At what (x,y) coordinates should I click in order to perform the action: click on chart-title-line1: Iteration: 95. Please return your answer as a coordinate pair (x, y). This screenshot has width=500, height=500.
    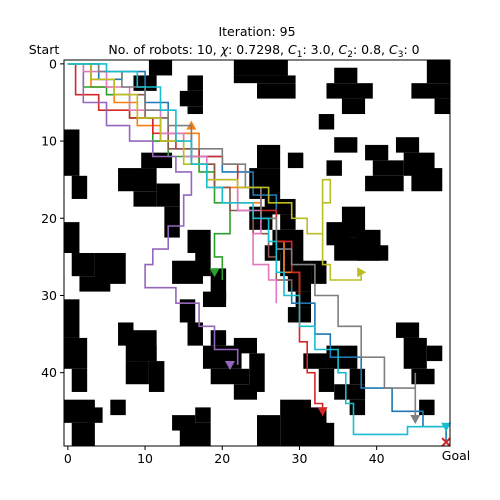
    Looking at the image, I should click on (256, 31).